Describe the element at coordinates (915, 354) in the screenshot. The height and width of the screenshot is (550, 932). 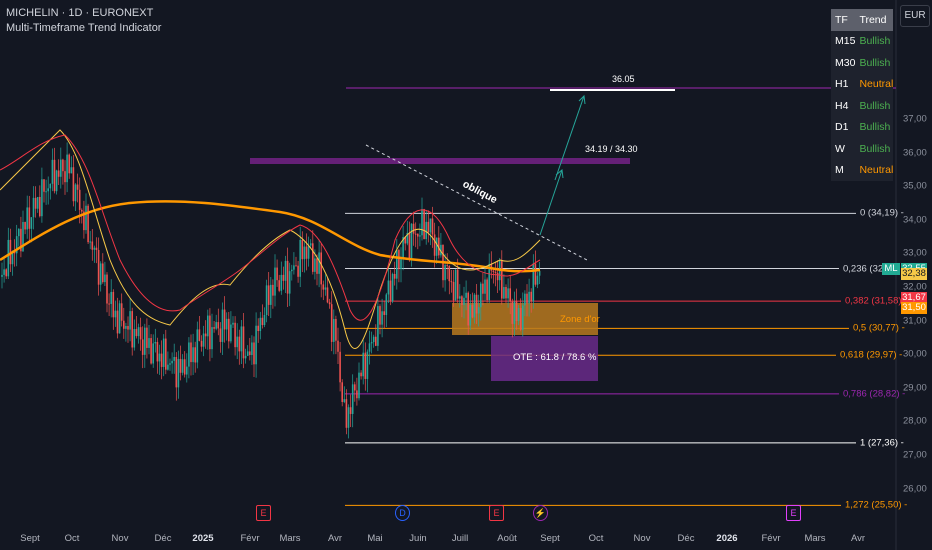
I see `price-axis-label: 30,00` at that location.